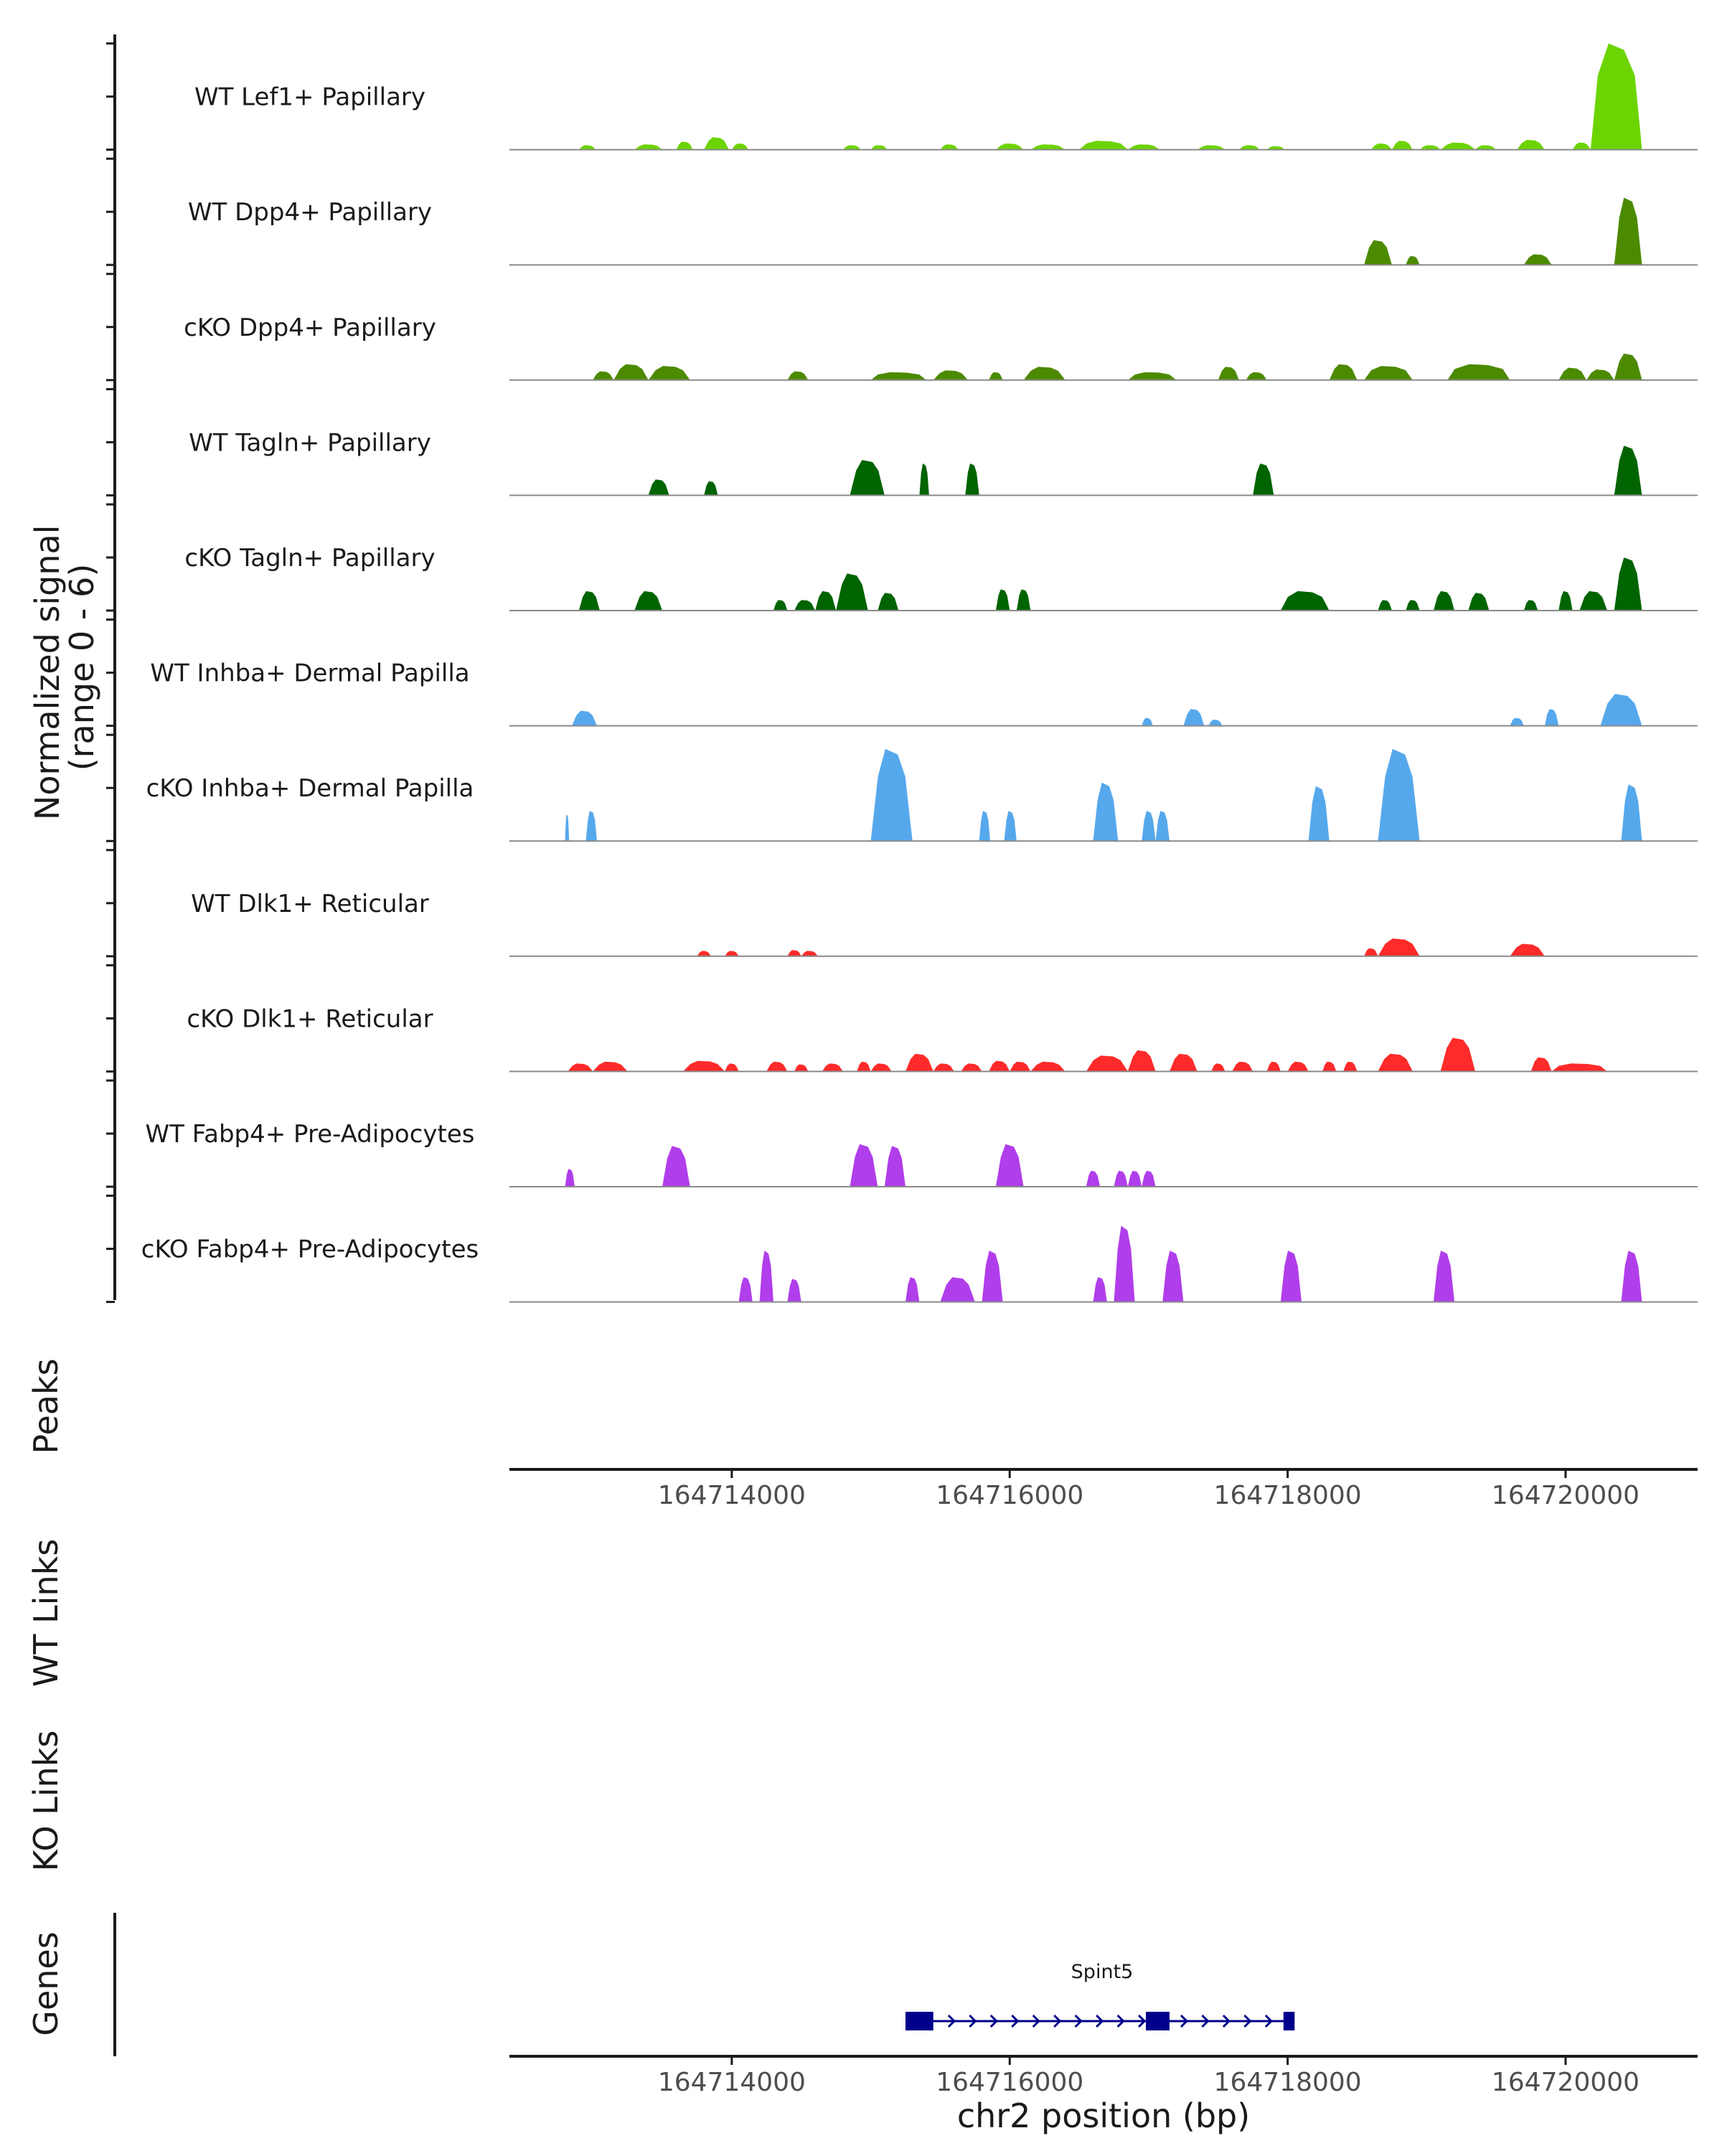 The height and width of the screenshot is (2156, 1722). I want to click on ko-links-panel-label: KO Links, so click(46, 1801).